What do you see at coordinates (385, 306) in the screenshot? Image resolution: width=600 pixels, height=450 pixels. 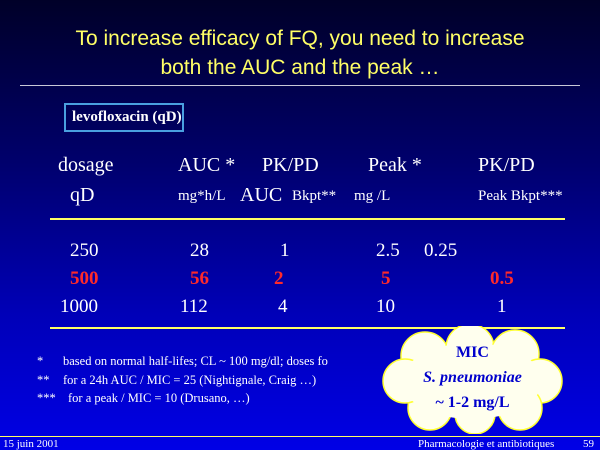 I see `cell-peak: 10` at bounding box center [385, 306].